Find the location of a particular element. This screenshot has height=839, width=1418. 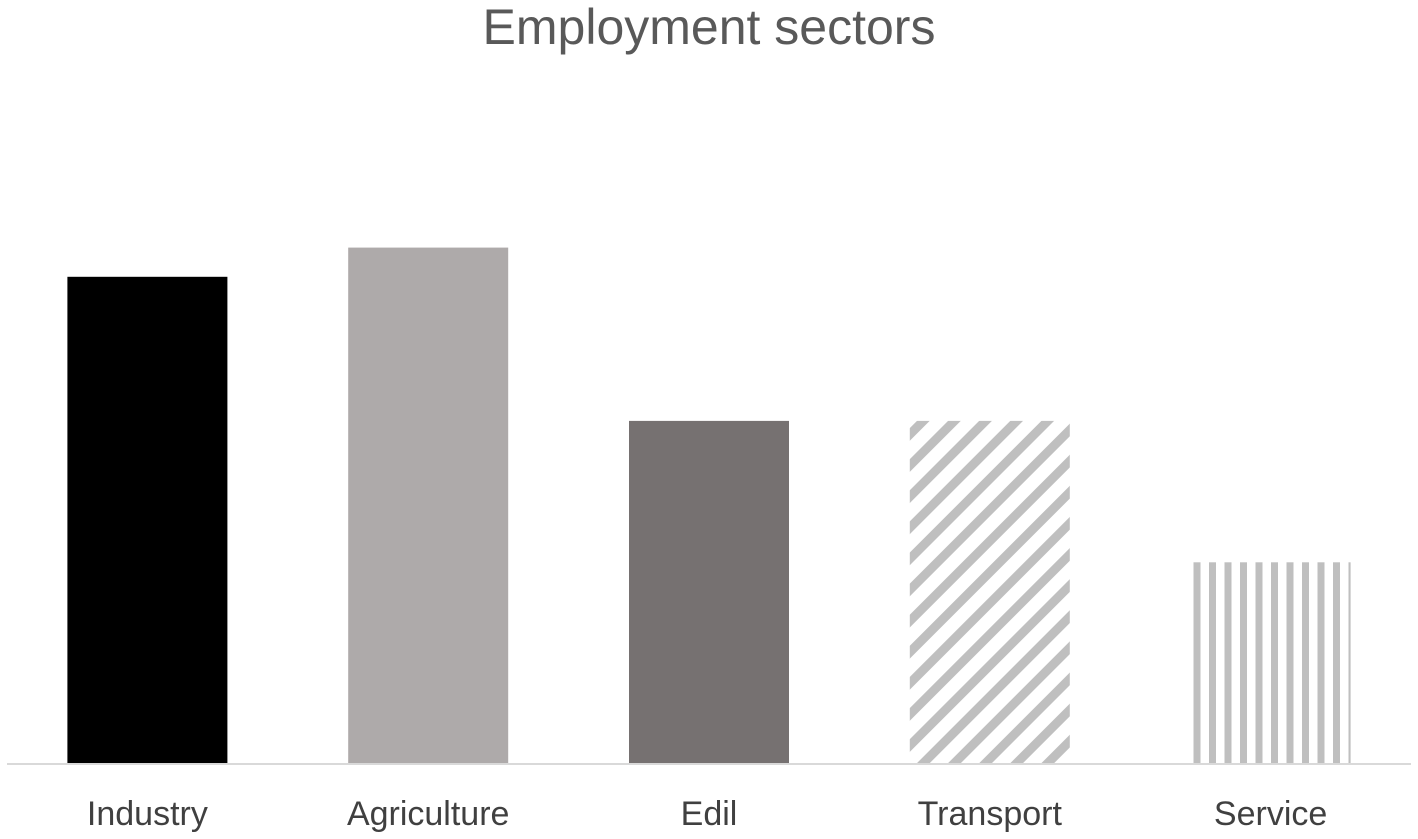

x-tick-label: Transport is located at coordinates (990, 814).